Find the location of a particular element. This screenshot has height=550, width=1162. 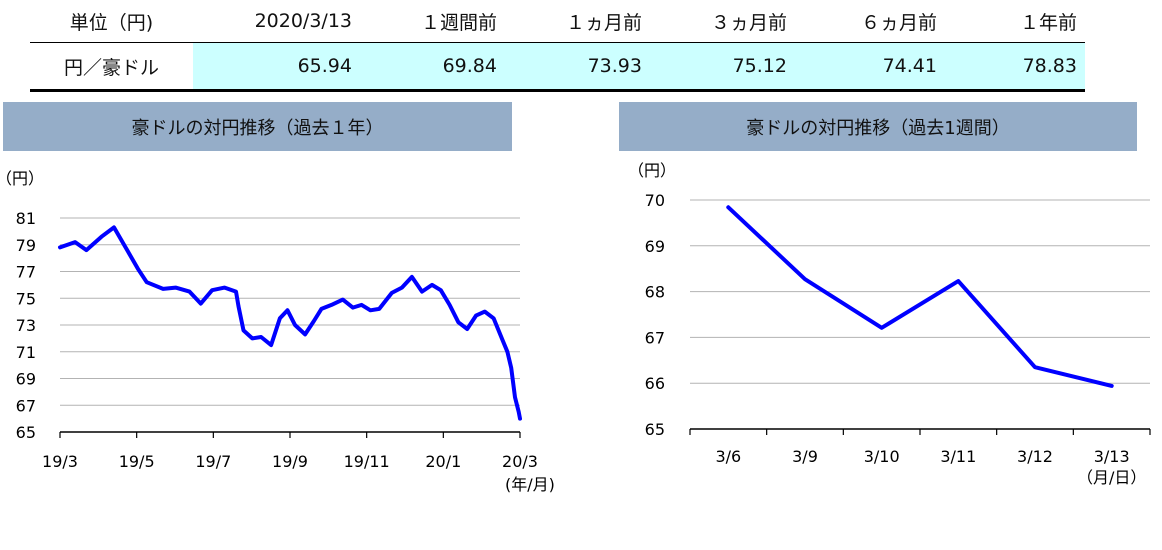

y-tick-label: 71 is located at coordinates (26, 352).